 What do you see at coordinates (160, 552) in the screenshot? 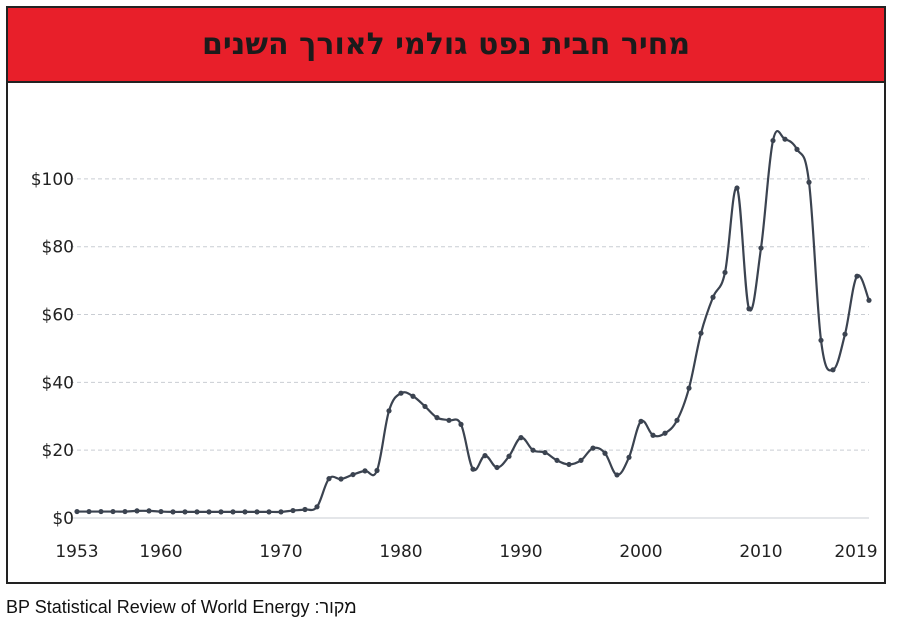
I see `x-tick-label: 1960` at bounding box center [160, 552].